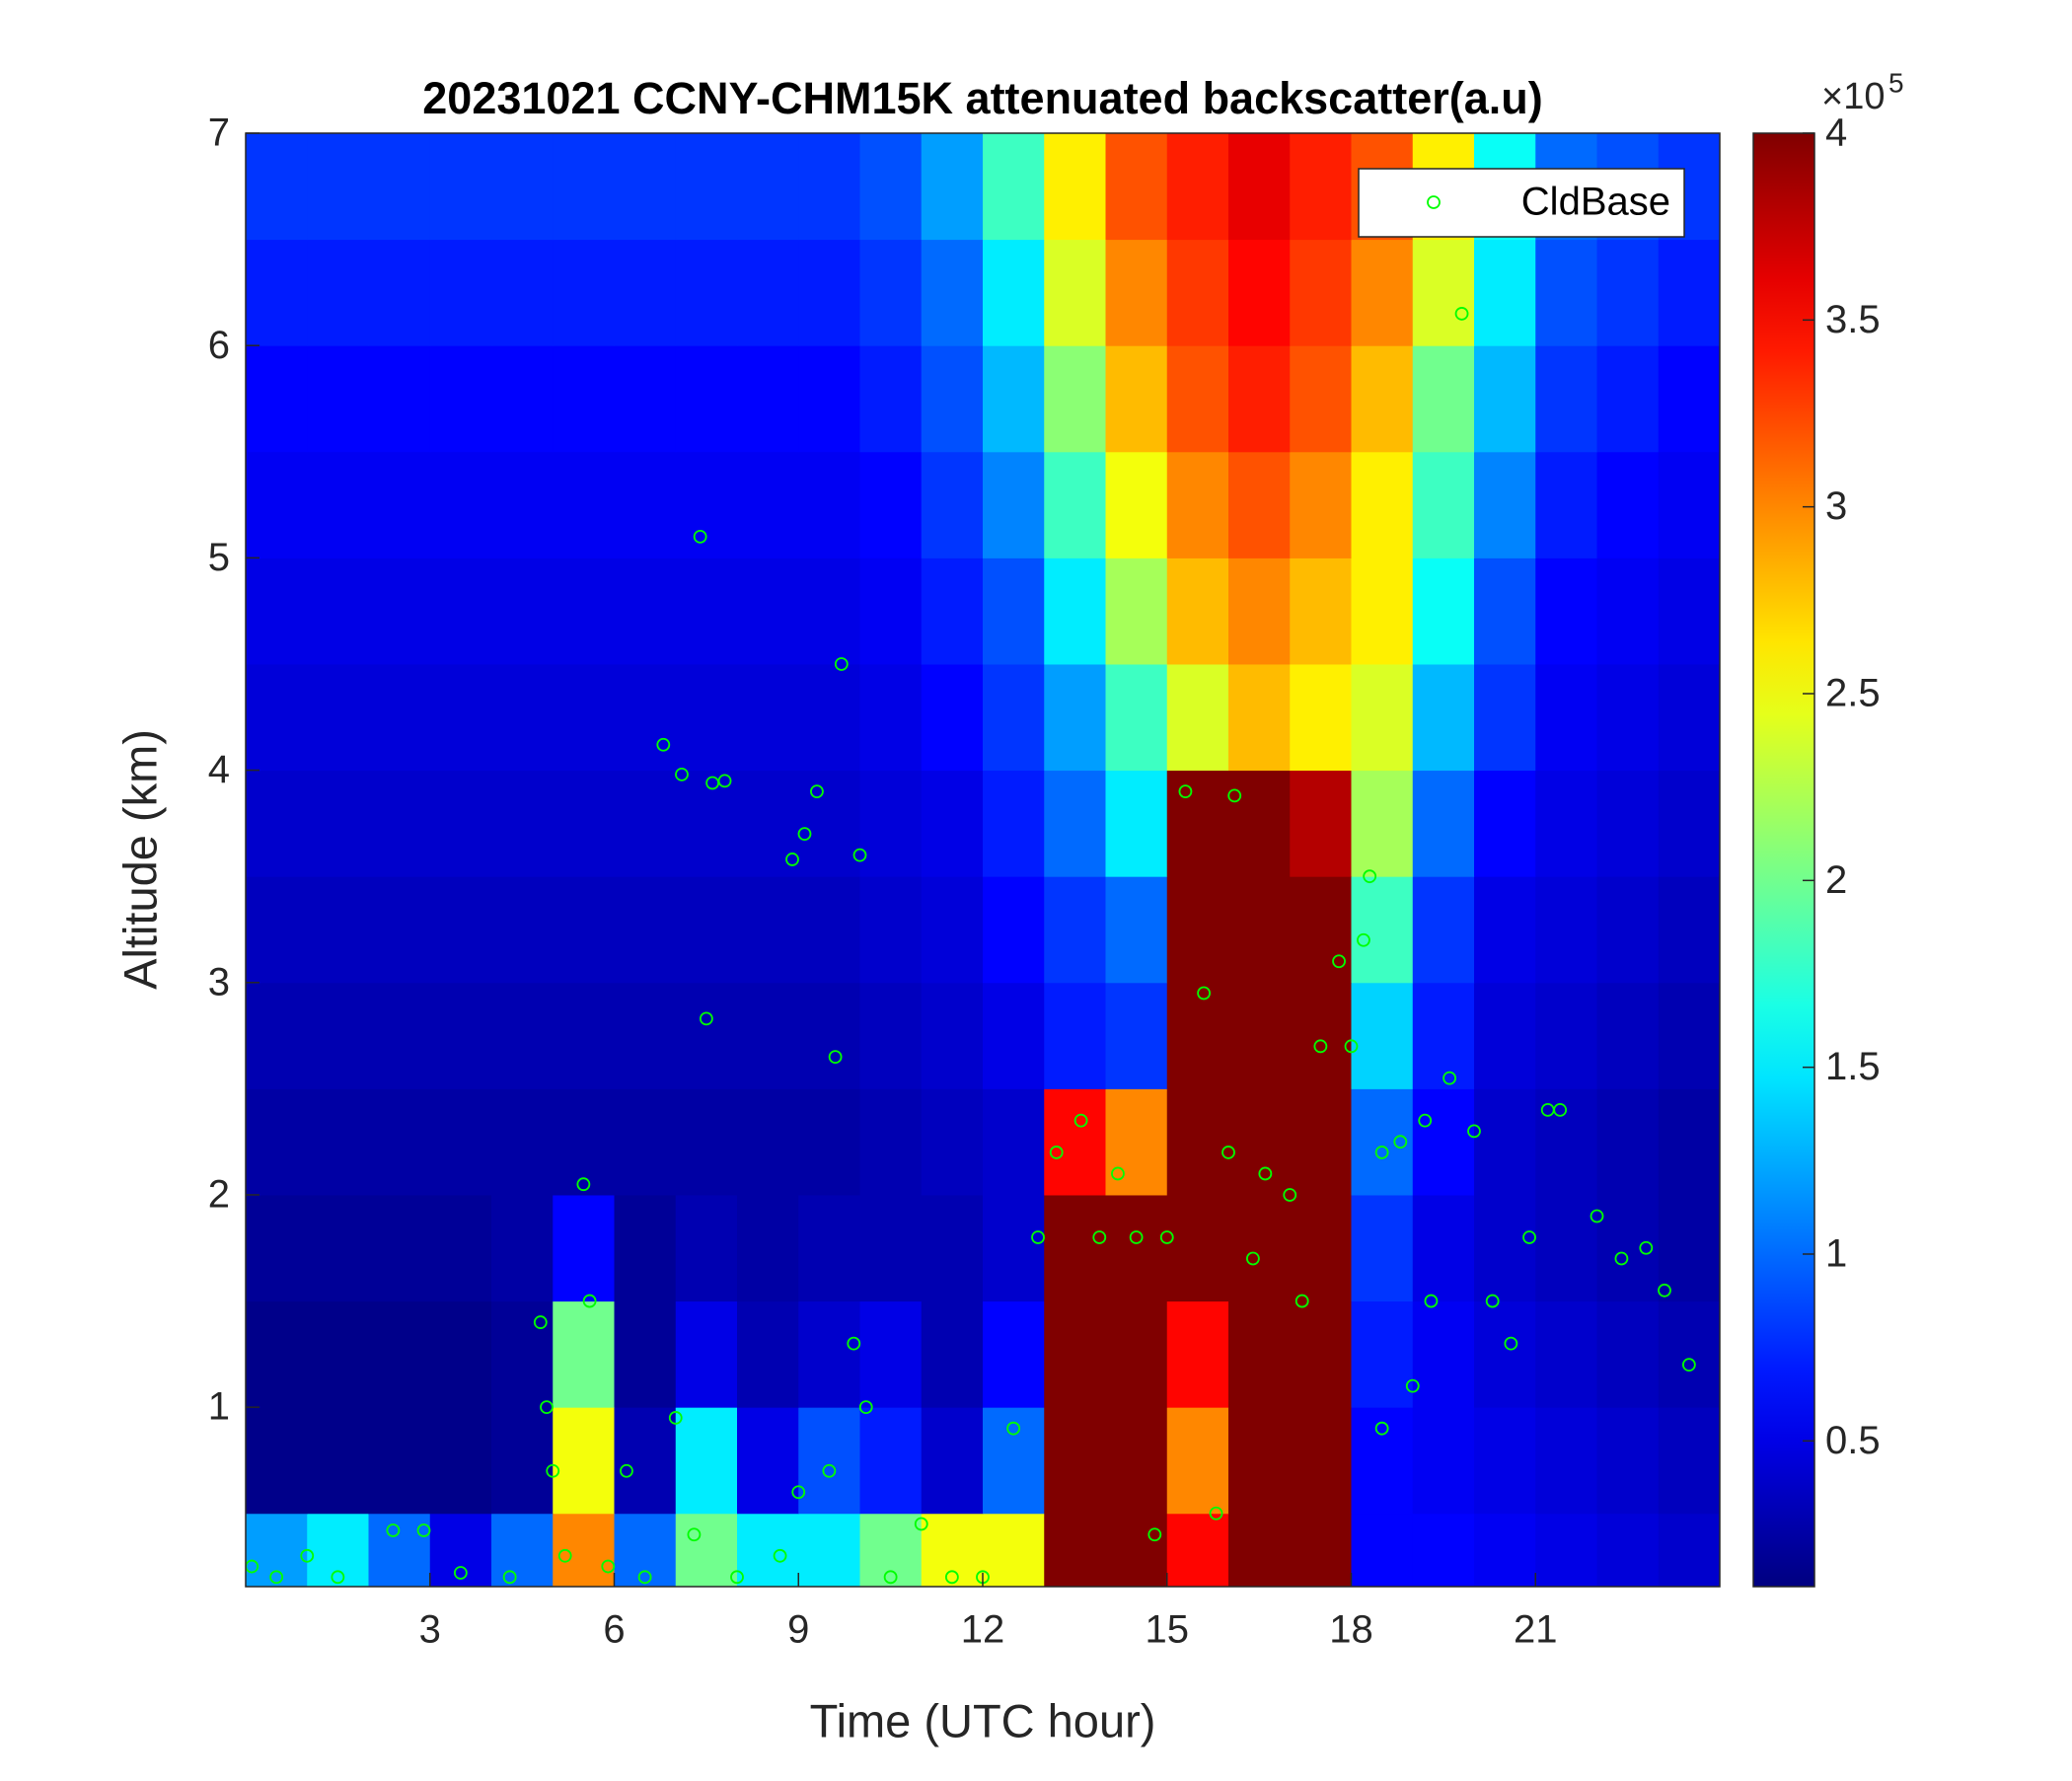 The height and width of the screenshot is (1781, 2072). Describe the element at coordinates (219, 769) in the screenshot. I see `y-tick-label: 4` at that location.